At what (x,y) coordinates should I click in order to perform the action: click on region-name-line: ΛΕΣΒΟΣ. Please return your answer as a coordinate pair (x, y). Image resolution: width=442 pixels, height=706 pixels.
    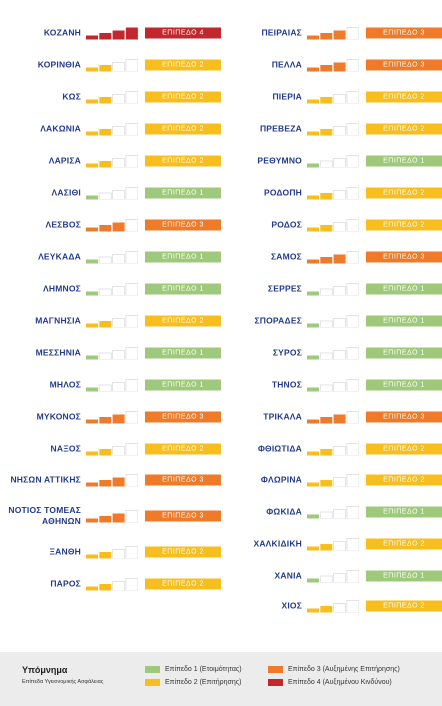
    Looking at the image, I should click on (63, 224).